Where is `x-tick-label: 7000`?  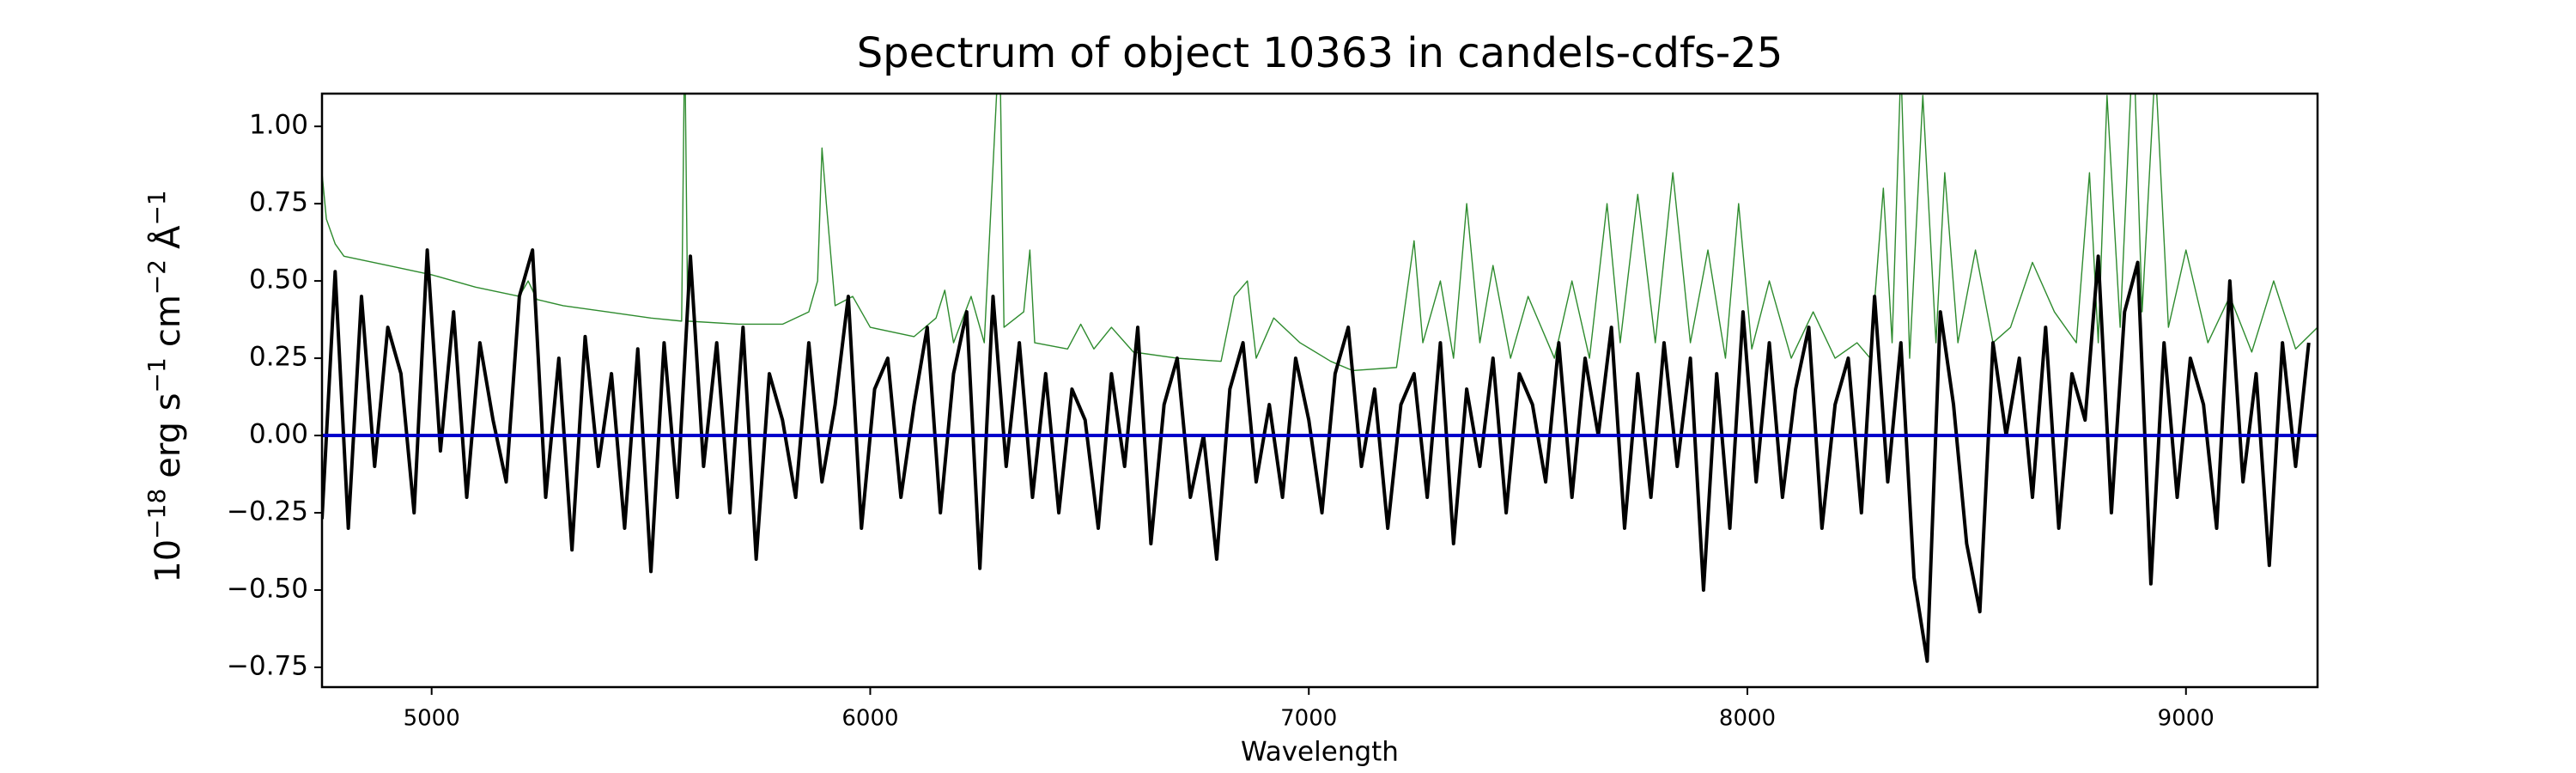 x-tick-label: 7000 is located at coordinates (1308, 719).